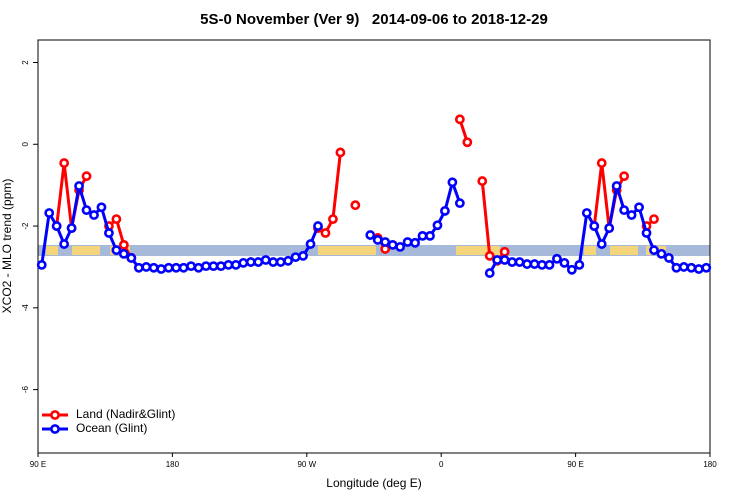 Image resolution: width=750 pixels, height=500 pixels. I want to click on legend-label: Ocean (Glint), so click(111, 428).